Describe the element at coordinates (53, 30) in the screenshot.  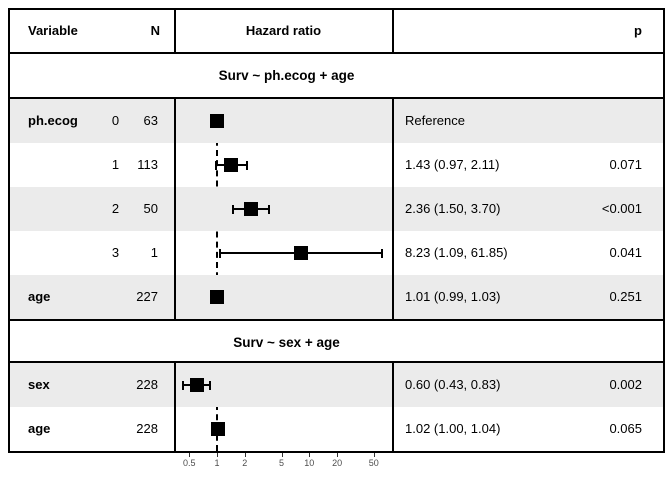
I see `column-header-variable: Variable` at that location.